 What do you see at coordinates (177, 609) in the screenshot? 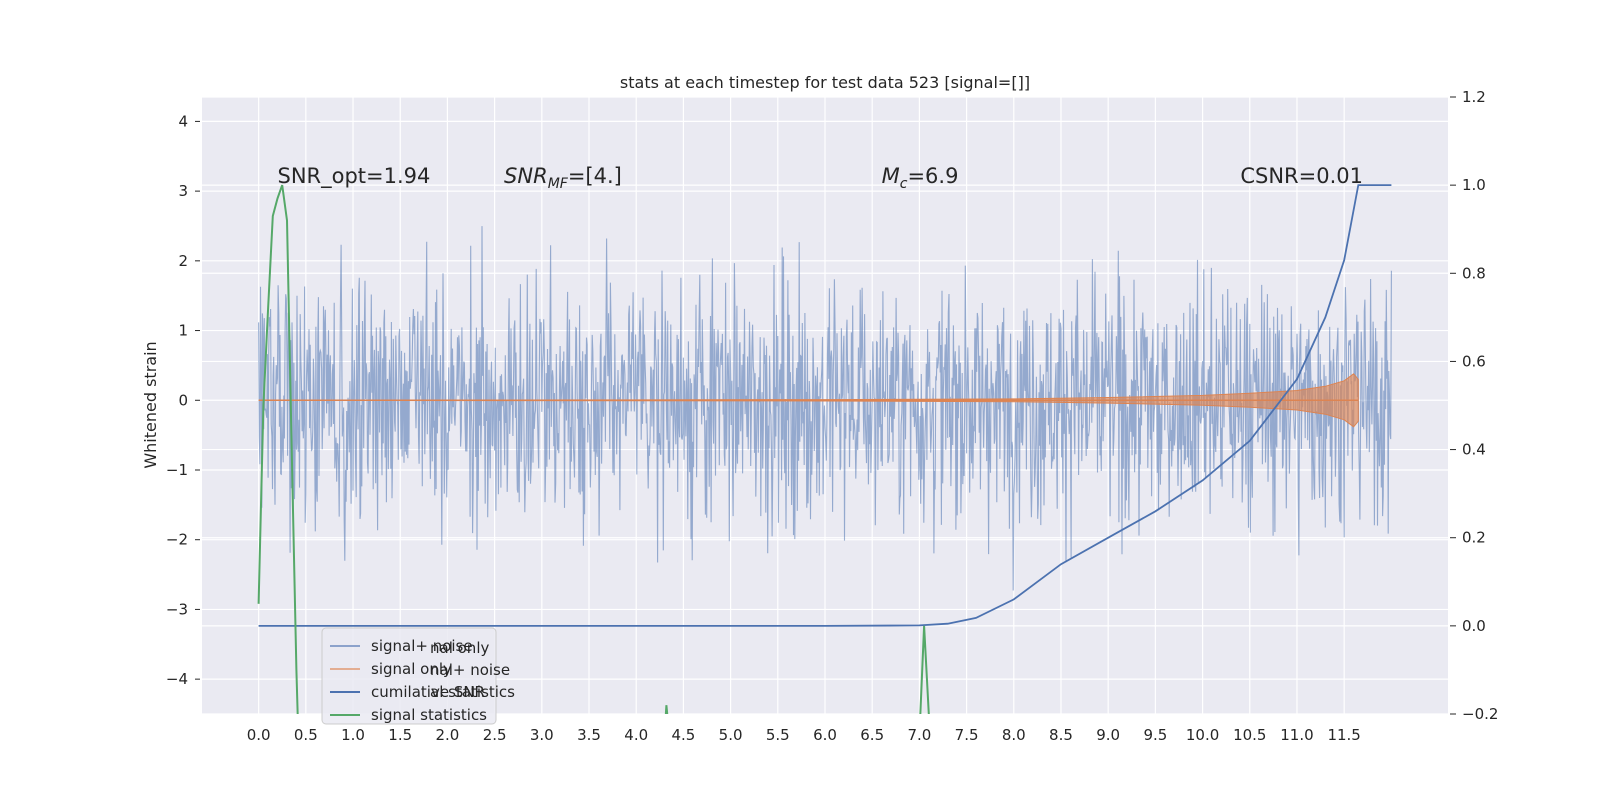
I see `y-tick-label: −3` at bounding box center [177, 609].